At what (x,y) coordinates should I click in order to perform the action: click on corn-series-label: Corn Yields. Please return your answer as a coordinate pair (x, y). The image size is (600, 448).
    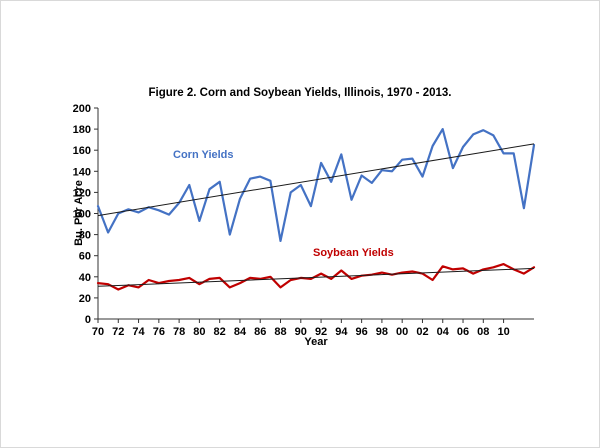
    Looking at the image, I should click on (203, 155).